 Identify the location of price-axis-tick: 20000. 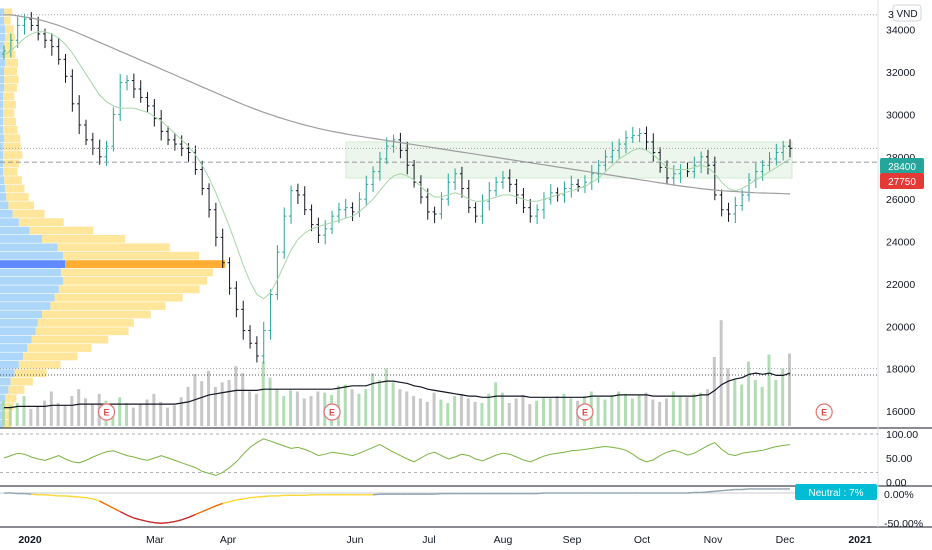
(900, 327).